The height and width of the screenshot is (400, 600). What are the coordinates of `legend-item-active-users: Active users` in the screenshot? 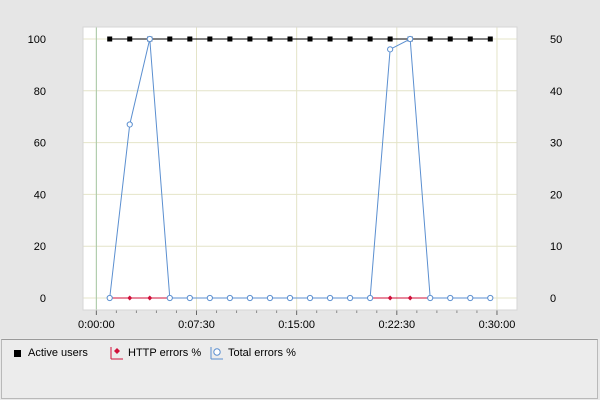 It's located at (49, 353).